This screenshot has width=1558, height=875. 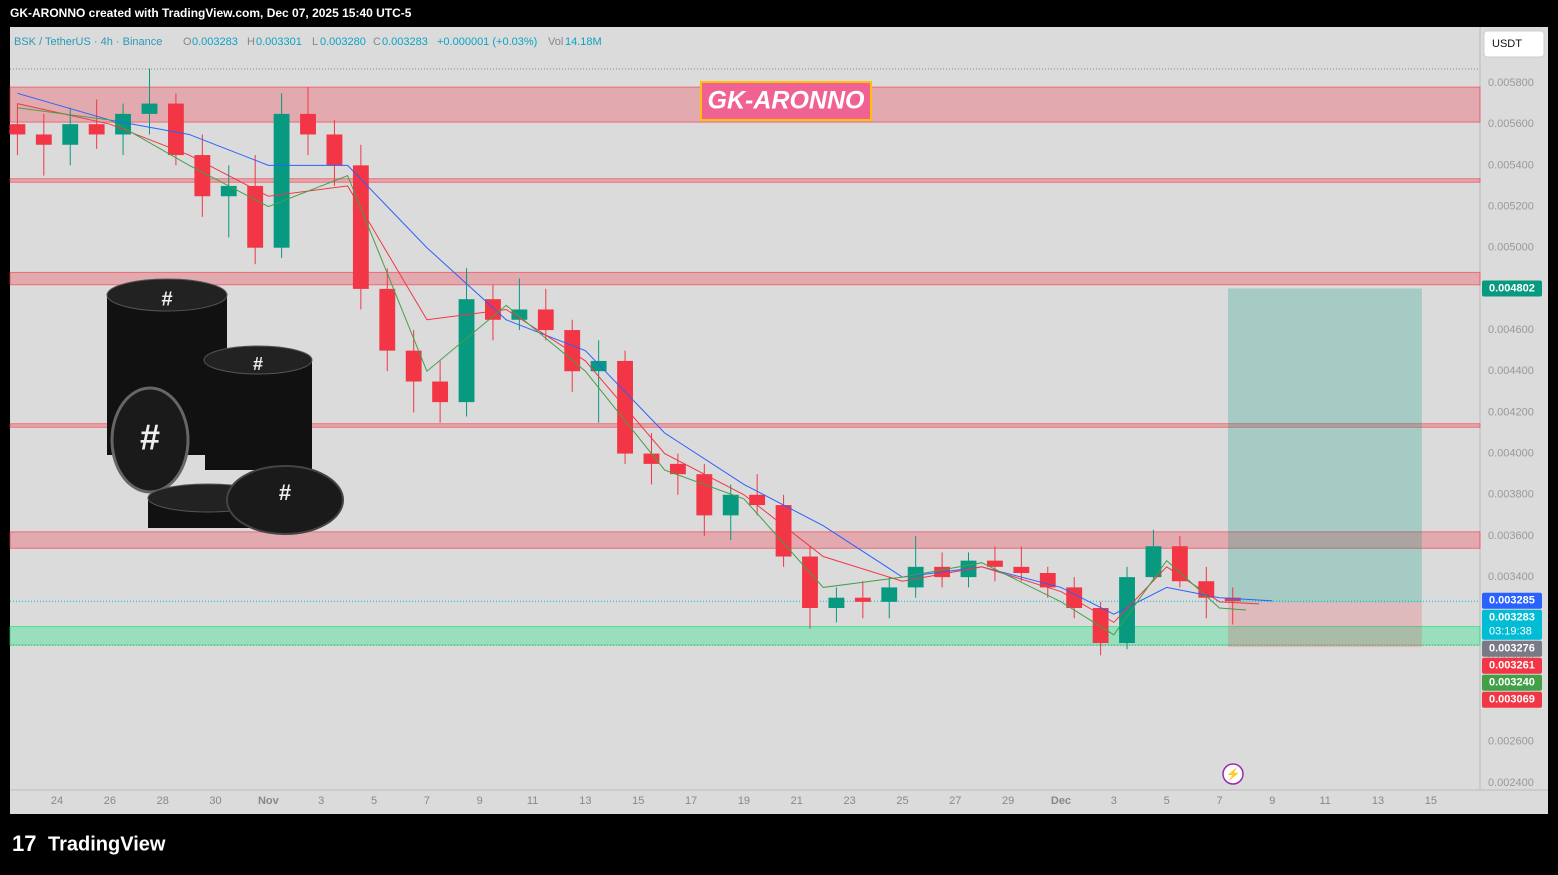 I want to click on y-tick-label: 0.005800, so click(x=1511, y=83).